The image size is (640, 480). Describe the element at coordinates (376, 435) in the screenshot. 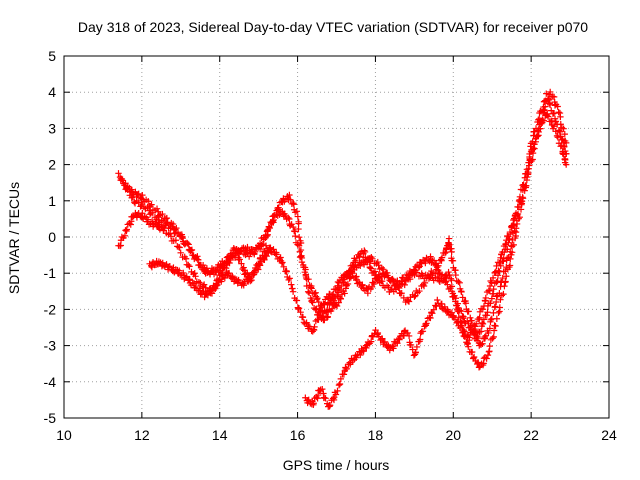

I see `x-tick-label: 18` at that location.